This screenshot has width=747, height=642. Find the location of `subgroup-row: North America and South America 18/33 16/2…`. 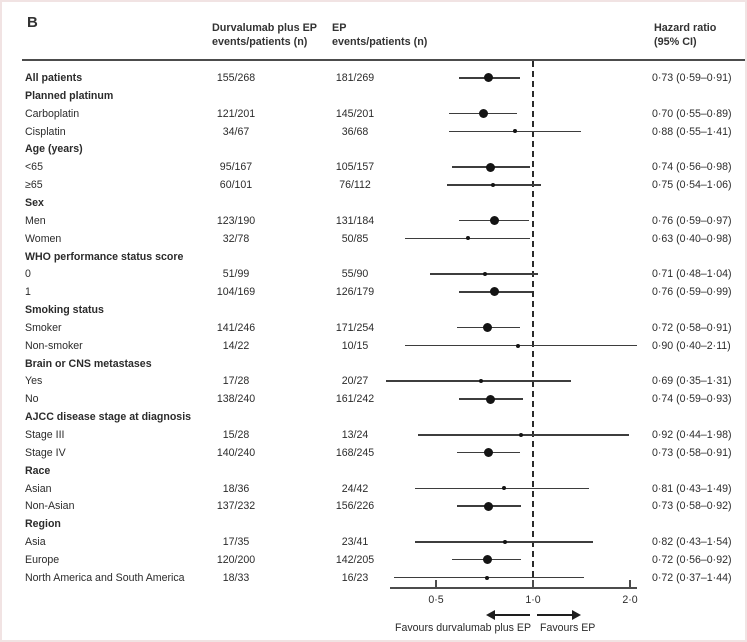

subgroup-row: North America and South America 18/33 16/2… is located at coordinates (373, 578).